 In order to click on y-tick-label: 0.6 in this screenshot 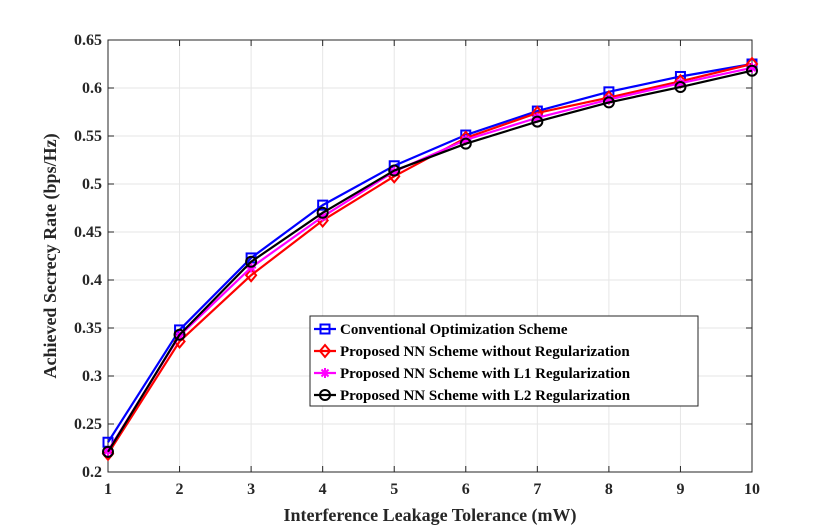, I will do `click(92, 88)`.